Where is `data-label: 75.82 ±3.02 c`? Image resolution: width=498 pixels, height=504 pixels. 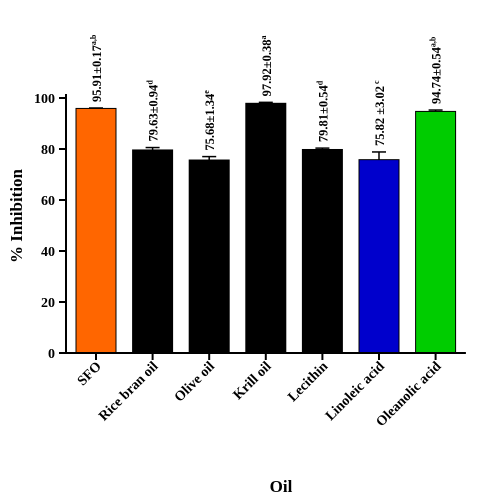
data-label: 75.82 ±3.02 c is located at coordinates (379, 113).